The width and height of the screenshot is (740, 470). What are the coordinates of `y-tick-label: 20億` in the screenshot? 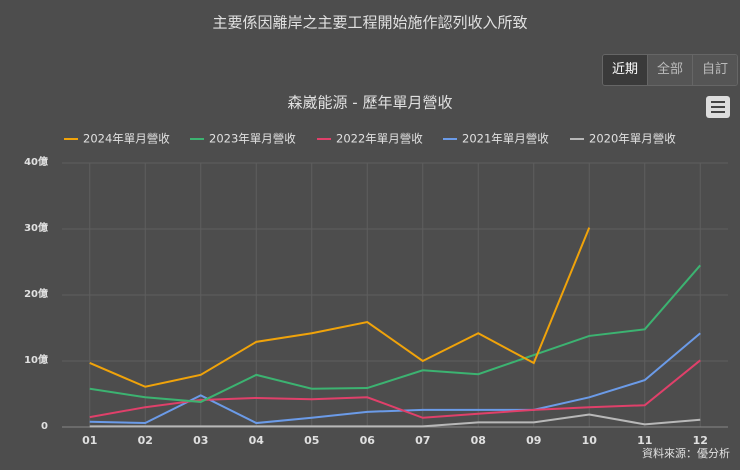 It's located at (36, 293).